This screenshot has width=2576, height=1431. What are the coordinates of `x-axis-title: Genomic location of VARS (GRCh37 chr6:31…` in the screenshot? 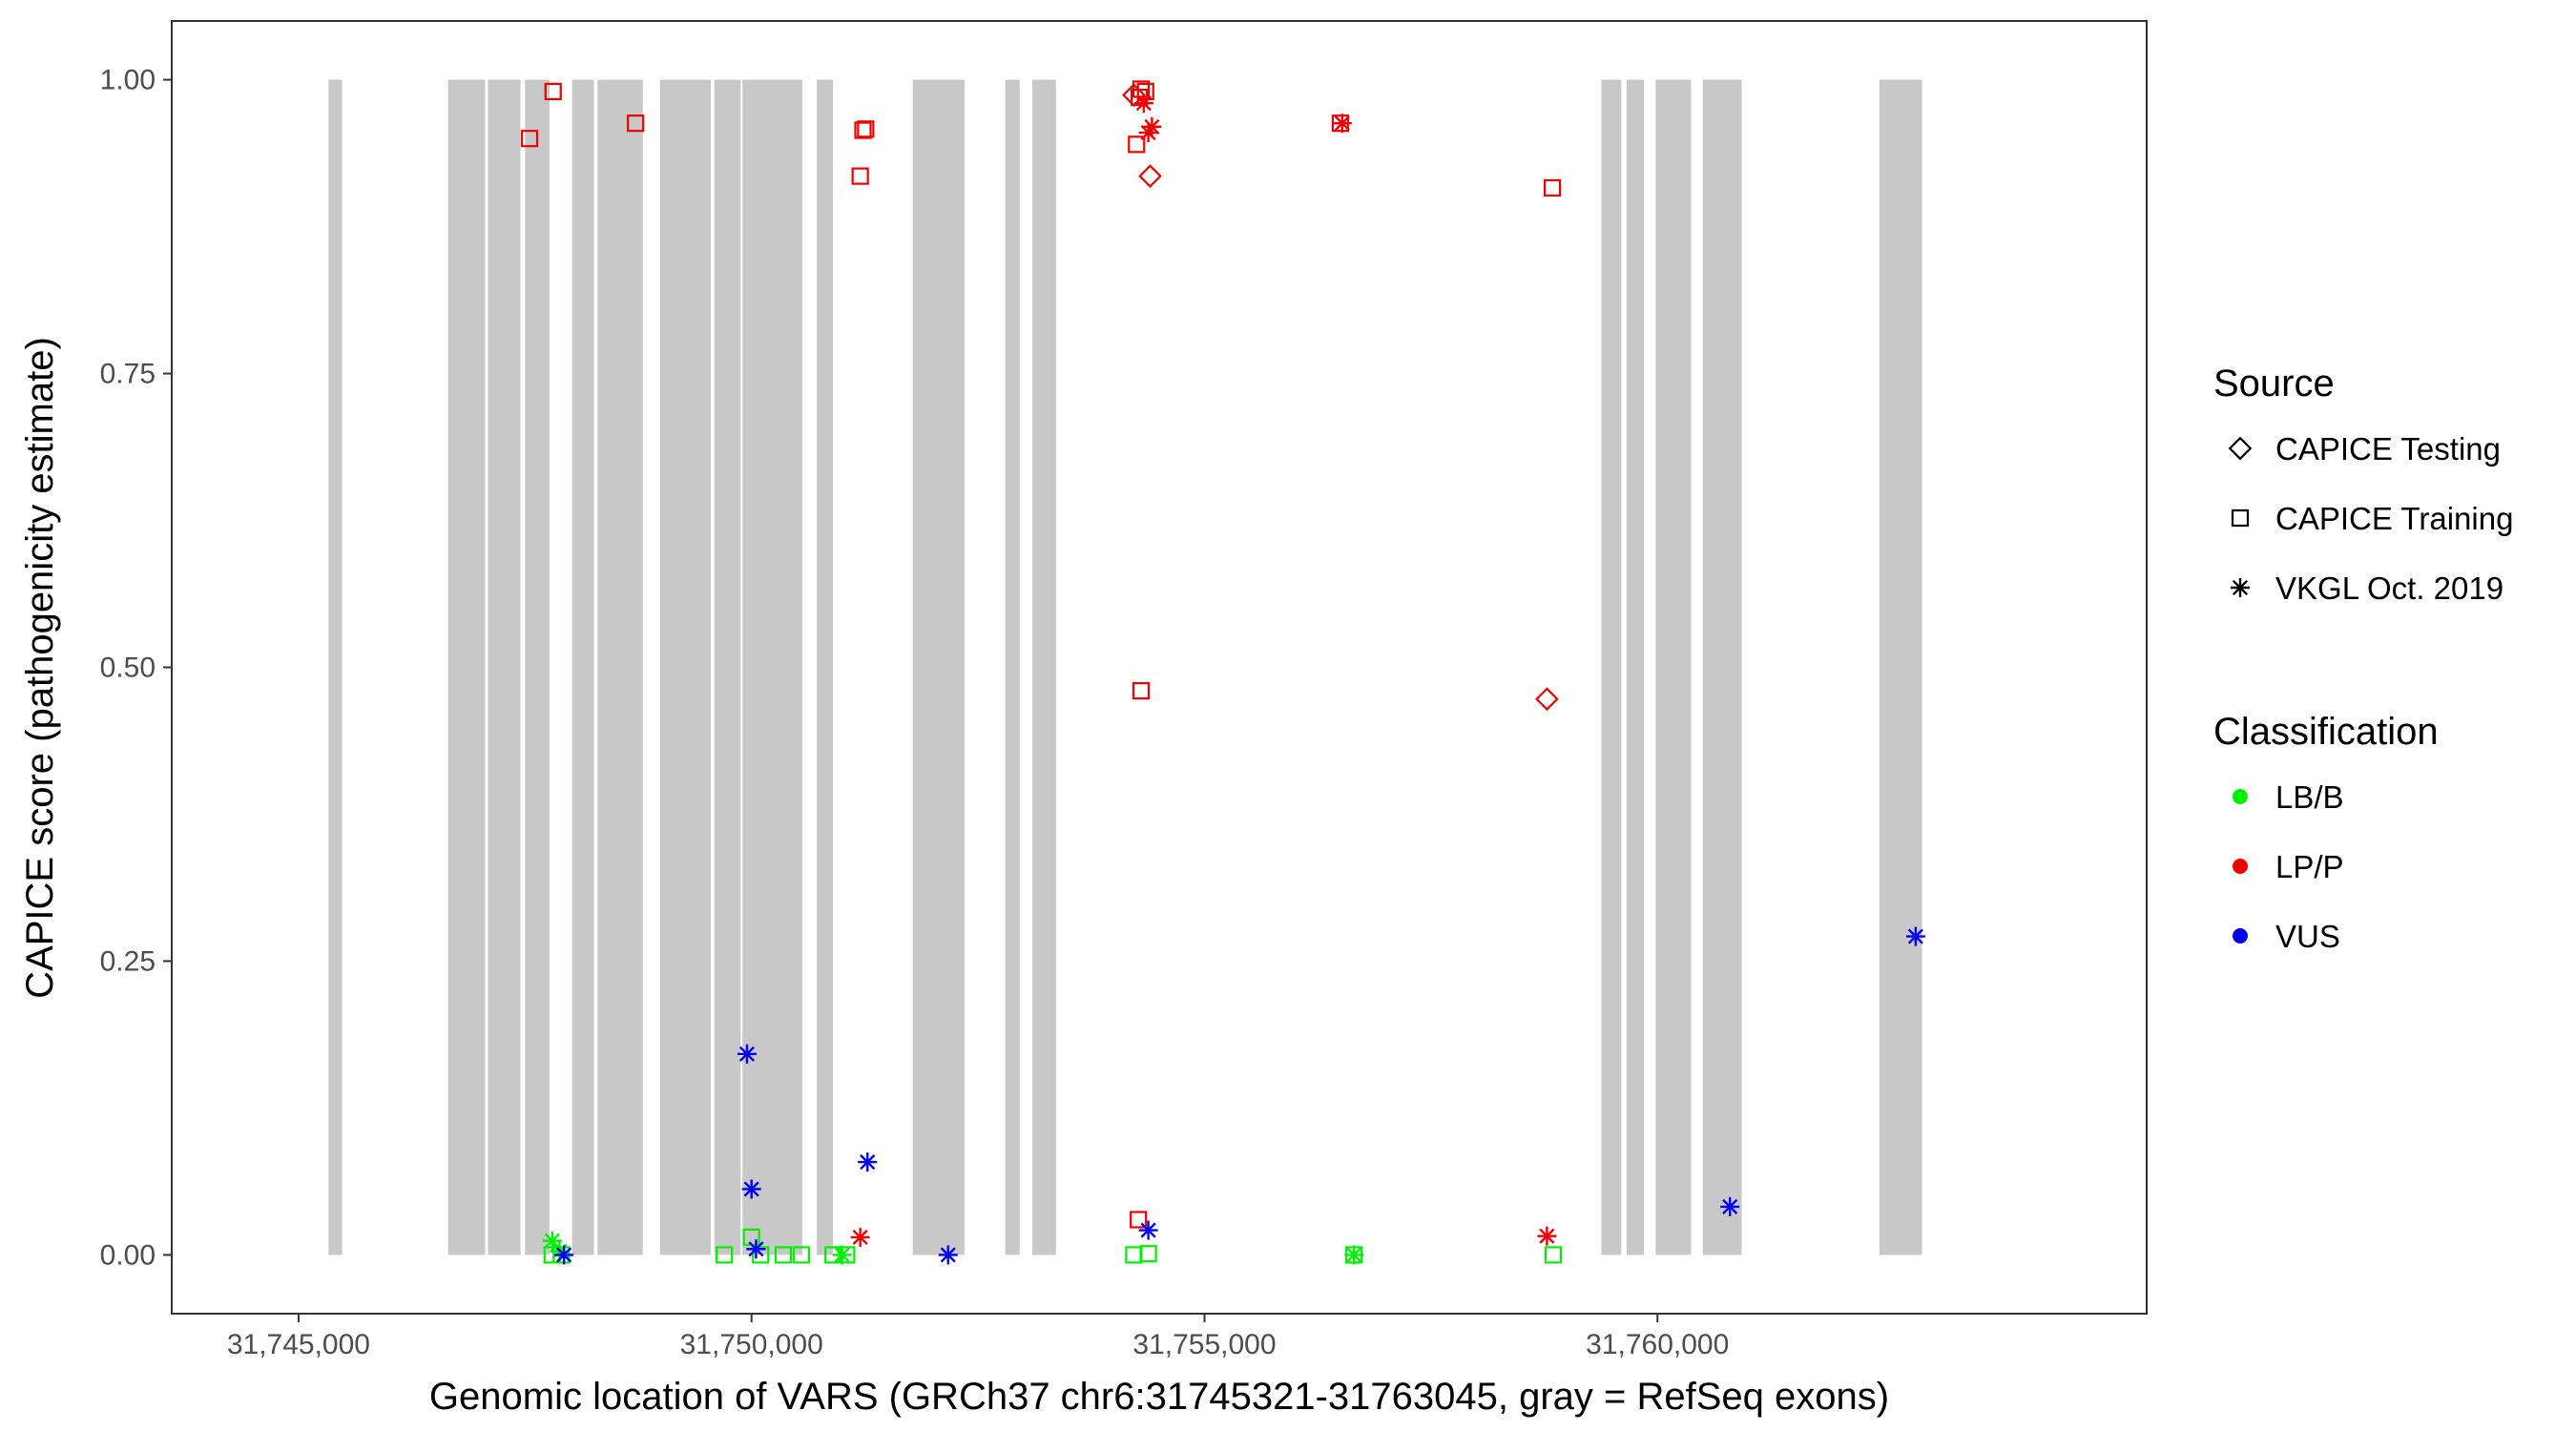 It's located at (1159, 1397).